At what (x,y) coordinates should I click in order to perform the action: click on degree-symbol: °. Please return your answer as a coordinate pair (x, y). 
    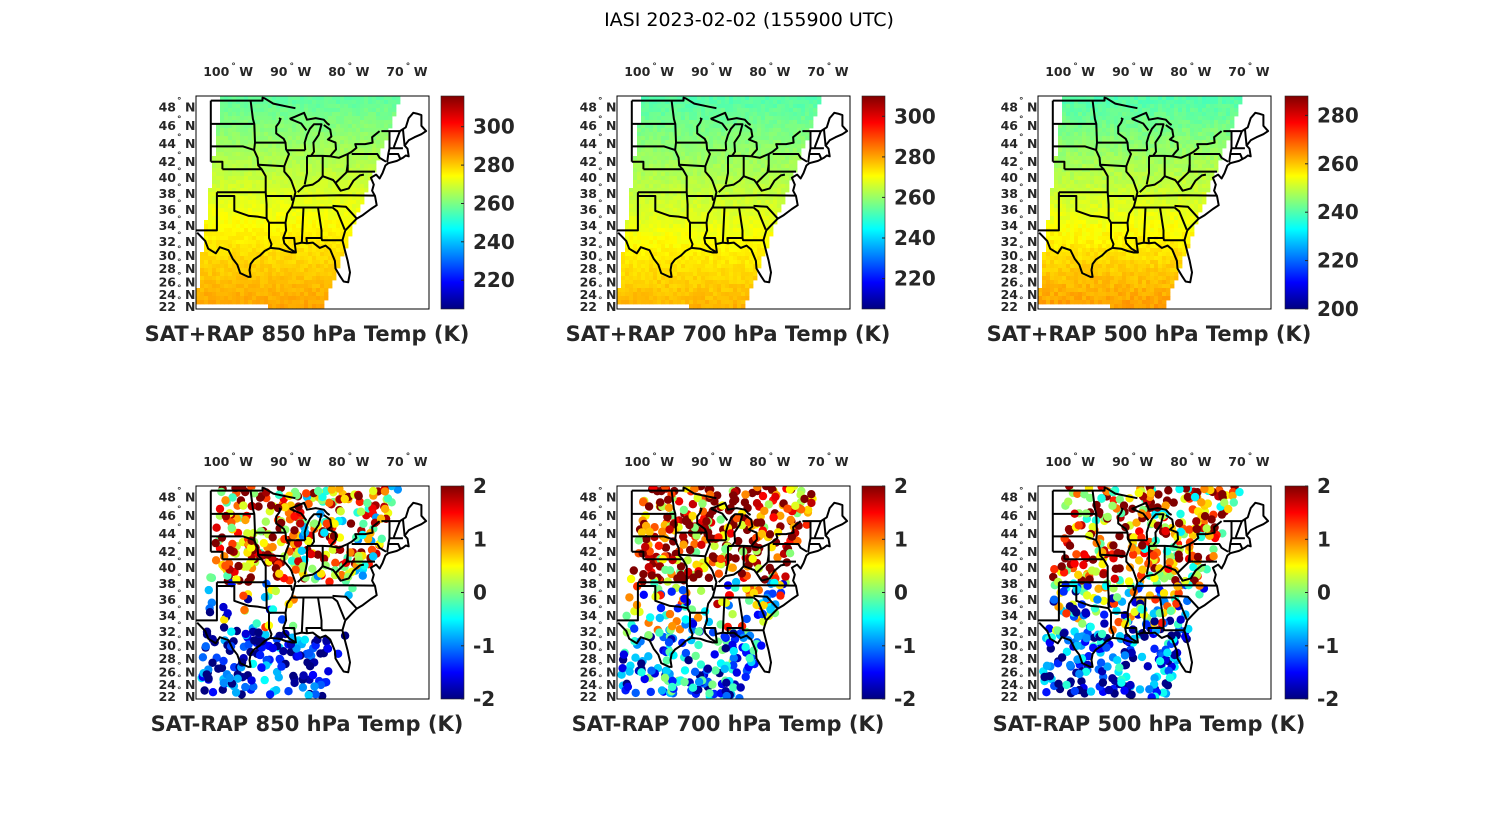
    Looking at the image, I should click on (179, 138).